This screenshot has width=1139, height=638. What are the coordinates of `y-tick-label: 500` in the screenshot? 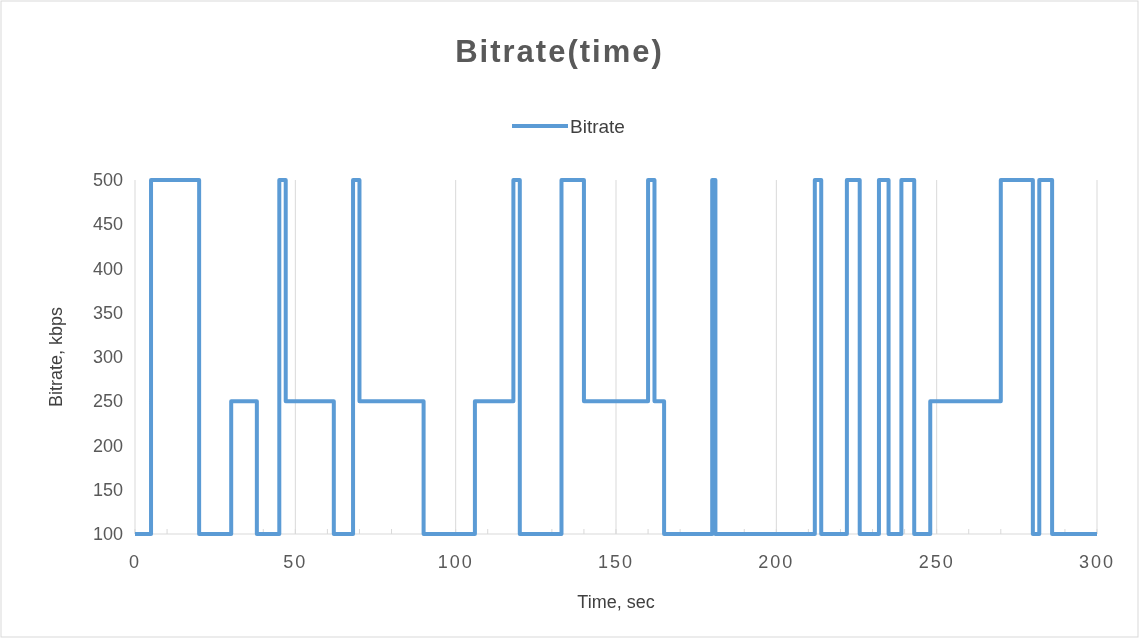 It's located at (107, 180).